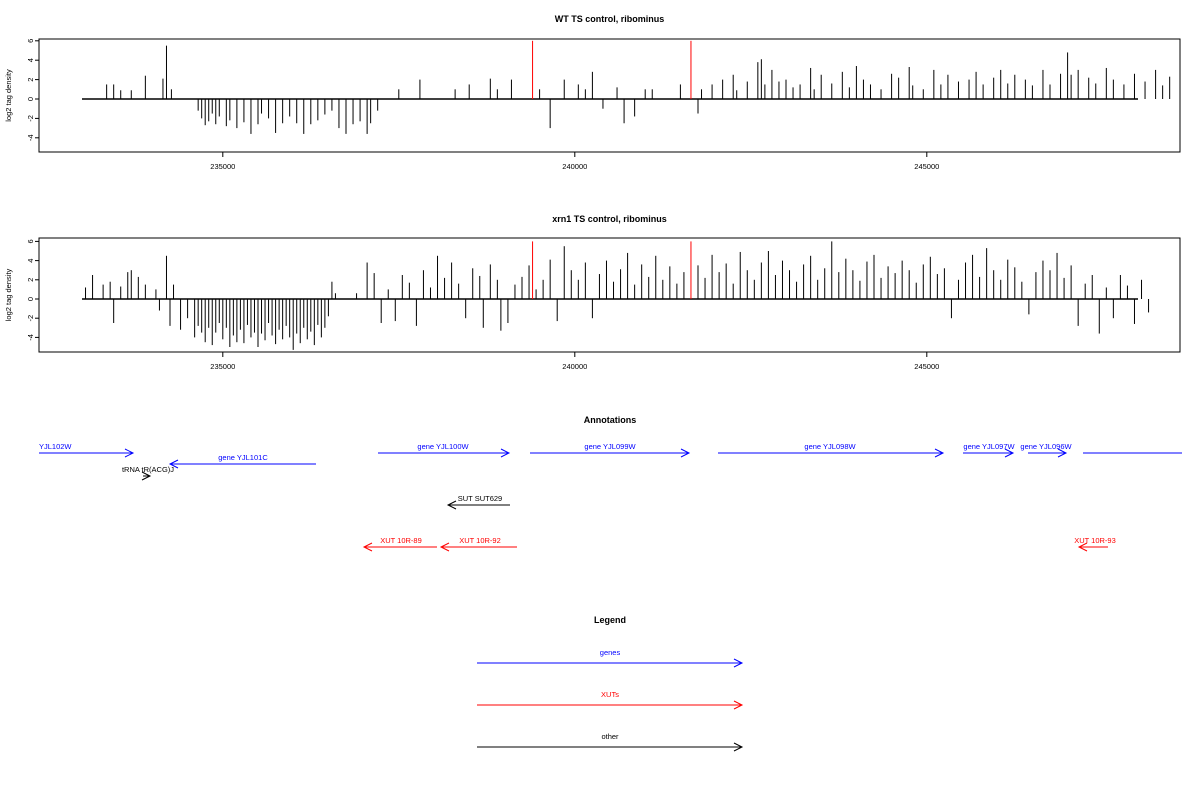  Describe the element at coordinates (610, 705) in the screenshot. I see `legend-arrow-XUTs` at that location.